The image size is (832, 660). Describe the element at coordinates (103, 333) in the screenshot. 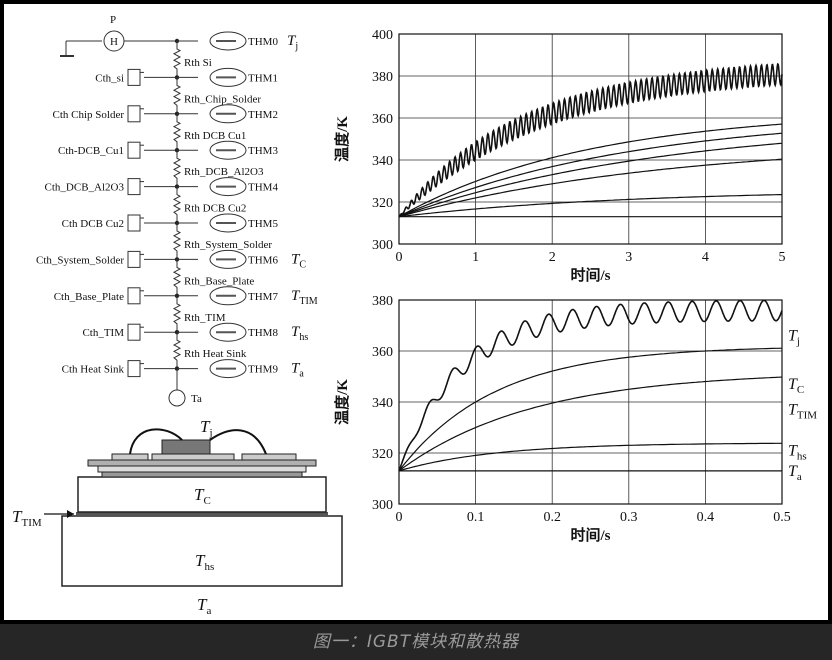

I see `capacitor-label: Cth_TIM` at that location.